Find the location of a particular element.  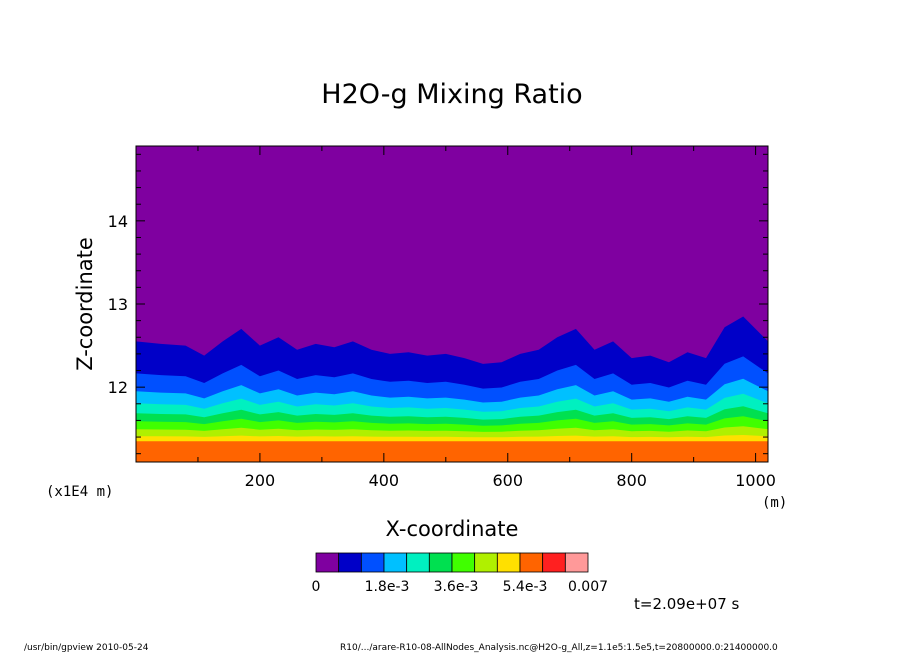

y-tick-label-2: 14 is located at coordinates (118, 221).